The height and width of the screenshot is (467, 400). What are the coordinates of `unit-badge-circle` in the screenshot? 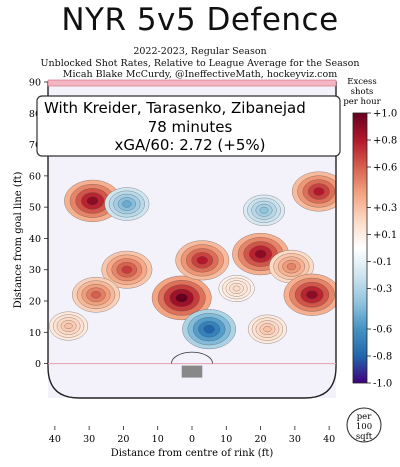 It's located at (364, 425).